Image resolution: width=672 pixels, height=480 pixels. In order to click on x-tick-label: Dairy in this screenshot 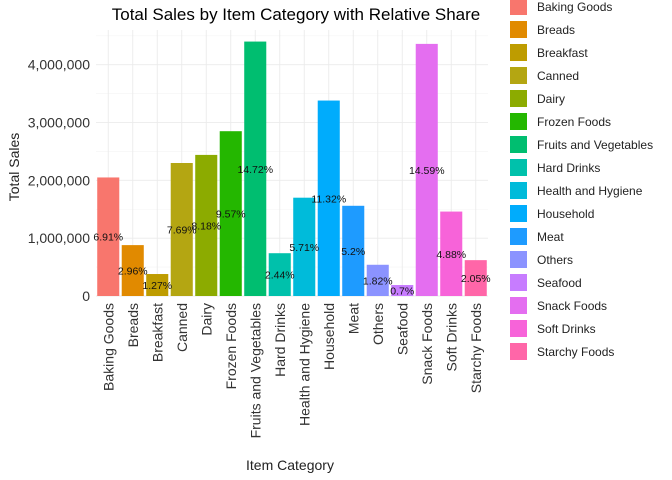, I will do `click(206, 319)`.